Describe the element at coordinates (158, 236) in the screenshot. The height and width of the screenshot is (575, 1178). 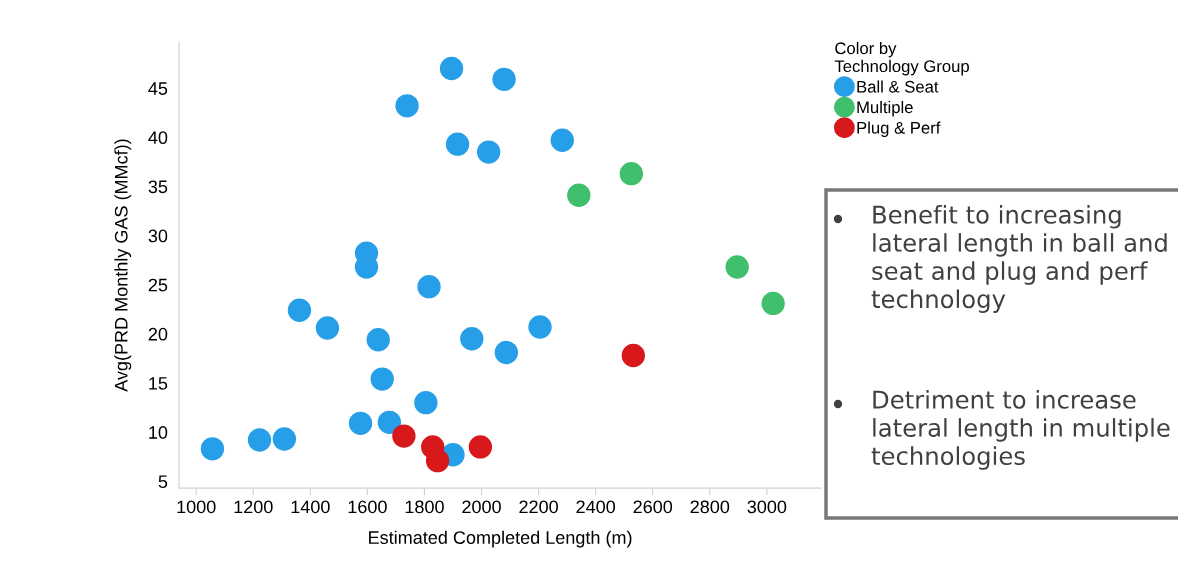
I see `y-tick-label: 30` at that location.